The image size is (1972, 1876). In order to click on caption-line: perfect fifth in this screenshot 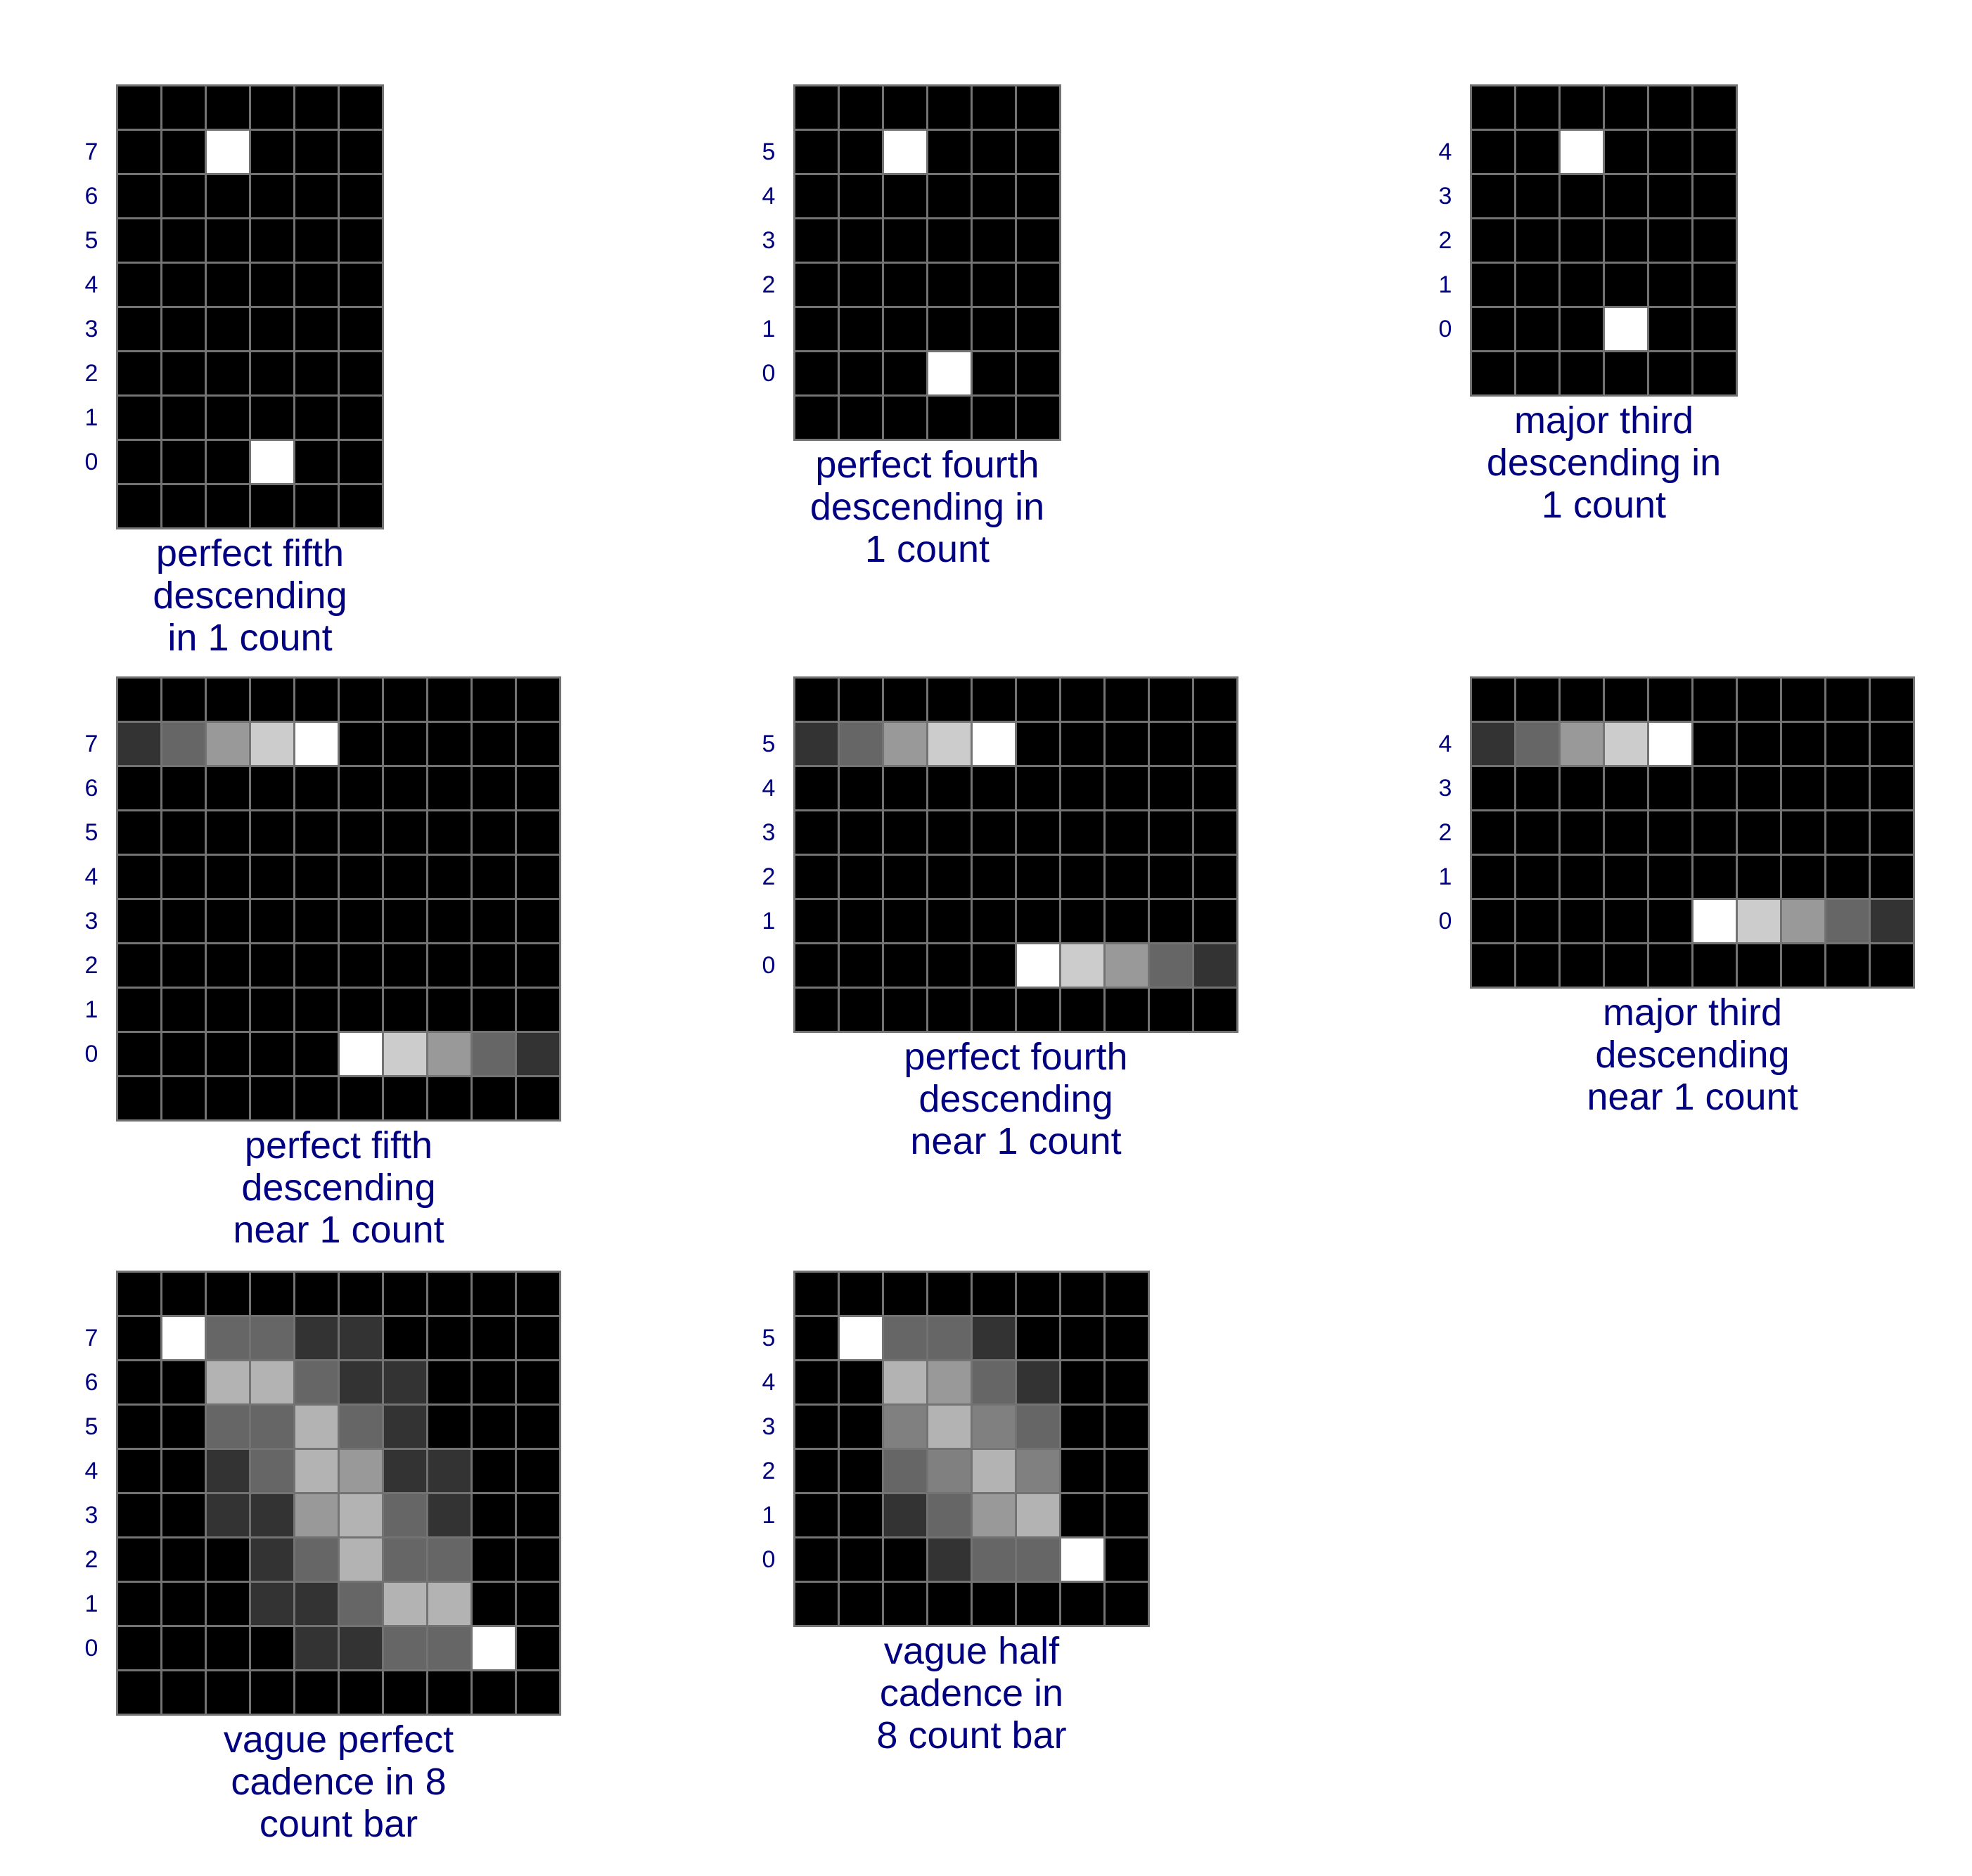, I will do `click(338, 1145)`.